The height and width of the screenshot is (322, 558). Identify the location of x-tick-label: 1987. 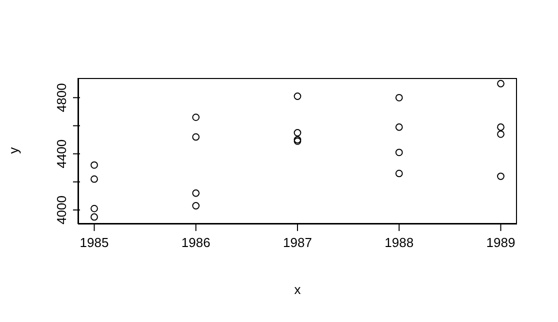
(297, 242).